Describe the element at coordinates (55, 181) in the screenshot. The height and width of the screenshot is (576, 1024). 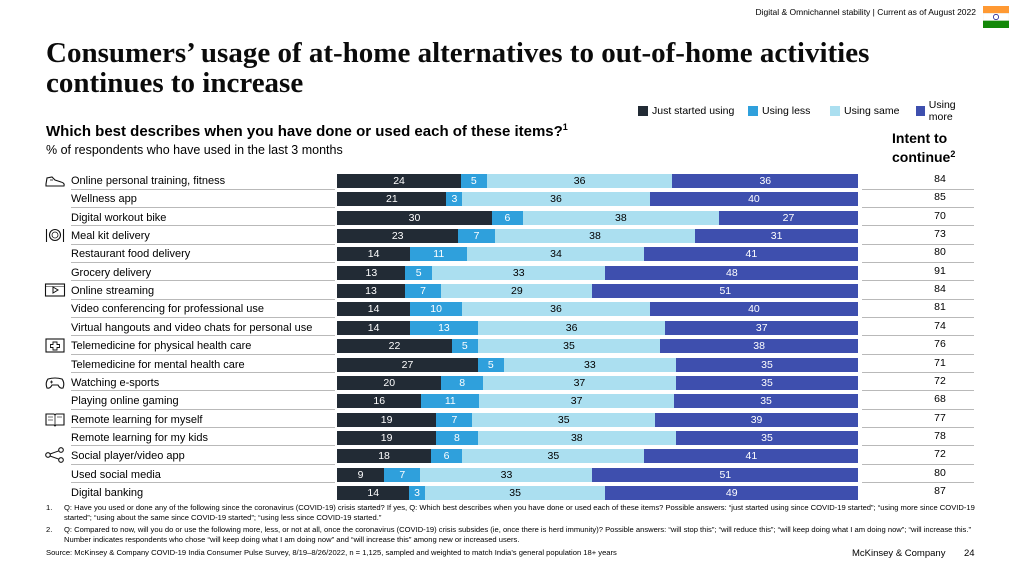
I see `sneaker-icon` at that location.